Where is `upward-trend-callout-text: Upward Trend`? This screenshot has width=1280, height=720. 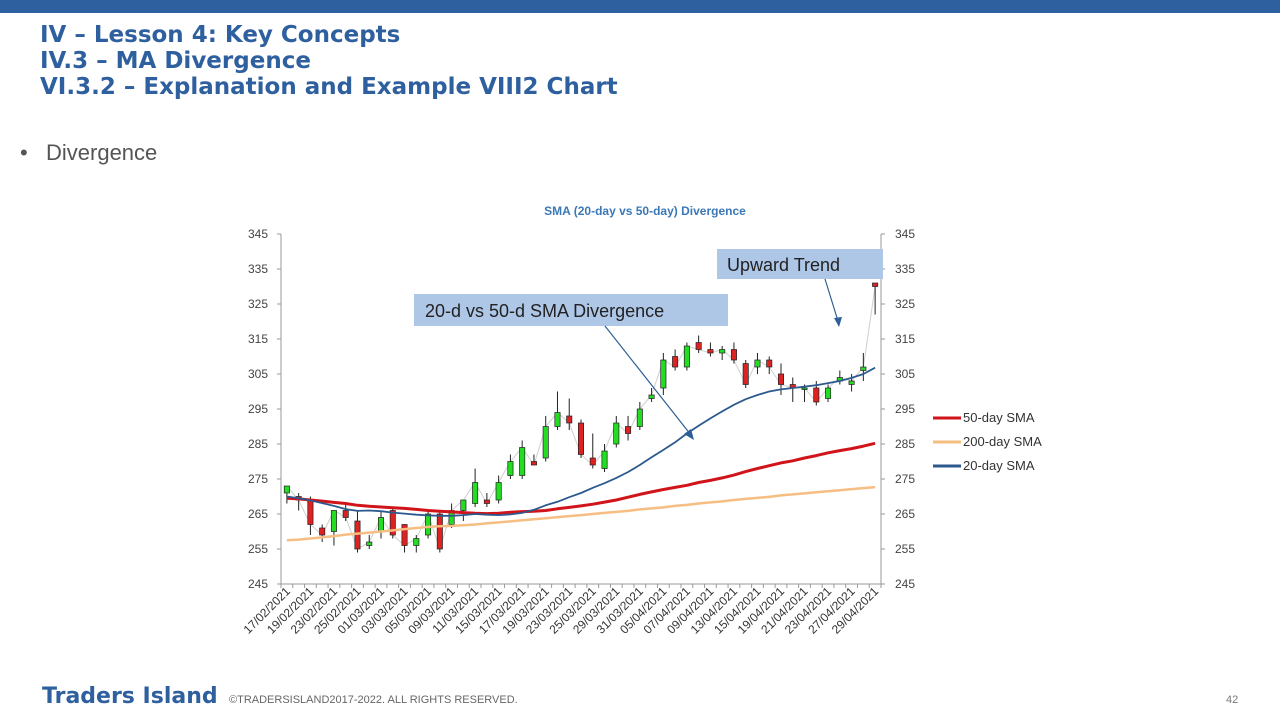
upward-trend-callout-text: Upward Trend is located at coordinates (783, 265).